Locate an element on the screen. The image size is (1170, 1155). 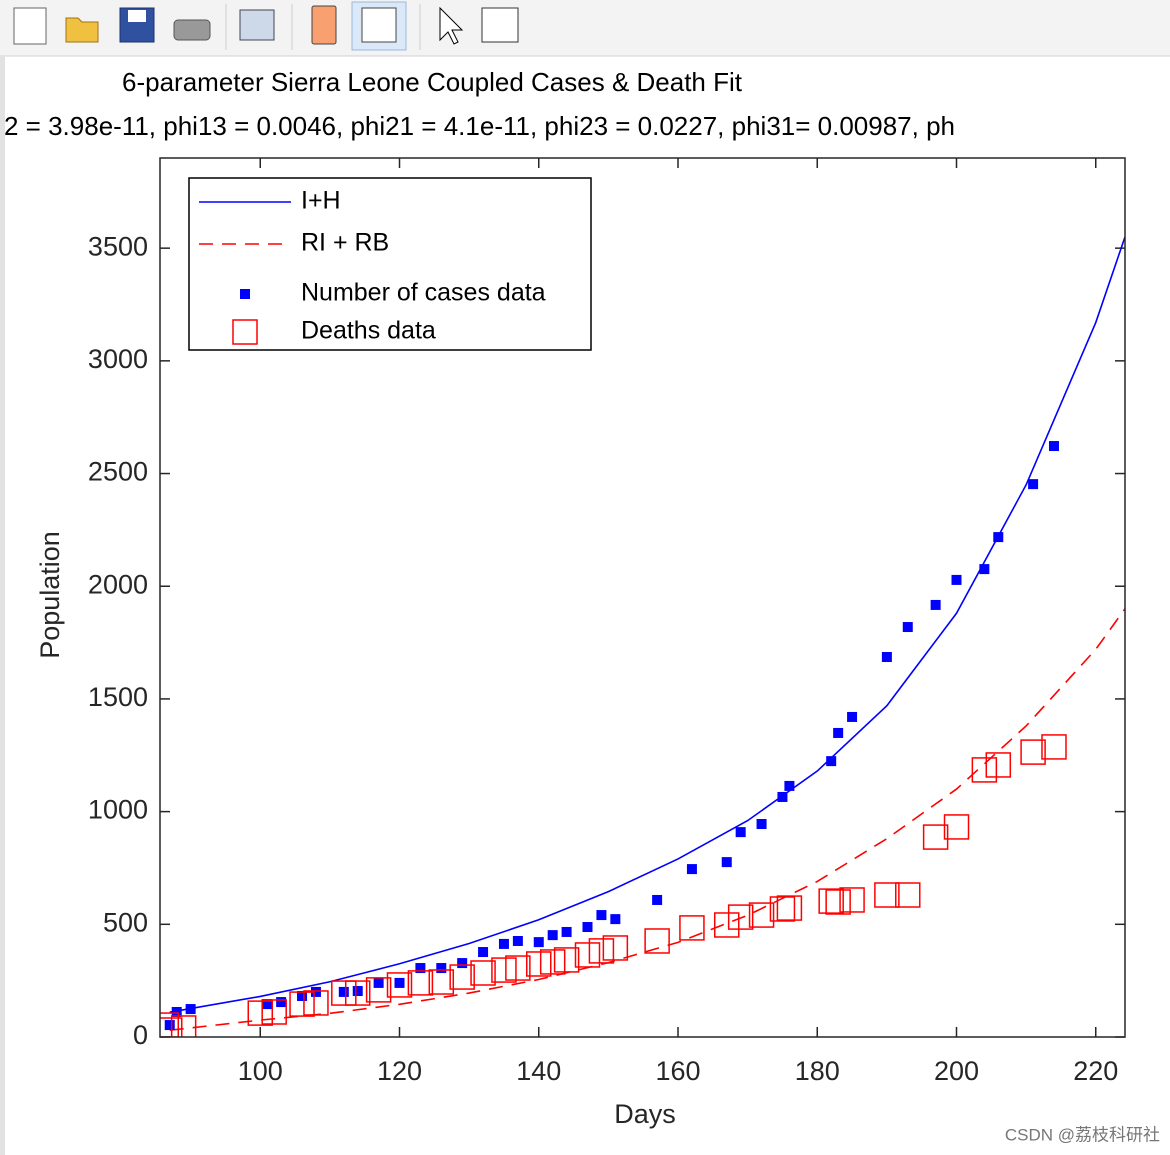
x-tick-label: 180 is located at coordinates (817, 1071).